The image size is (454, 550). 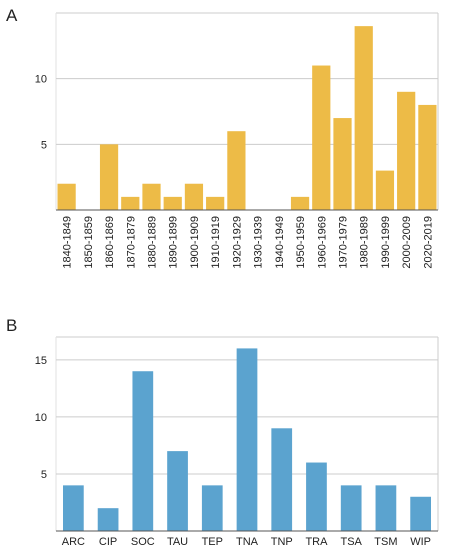 What do you see at coordinates (351, 542) in the screenshot?
I see `chart-b-xtick-8: TSA` at bounding box center [351, 542].